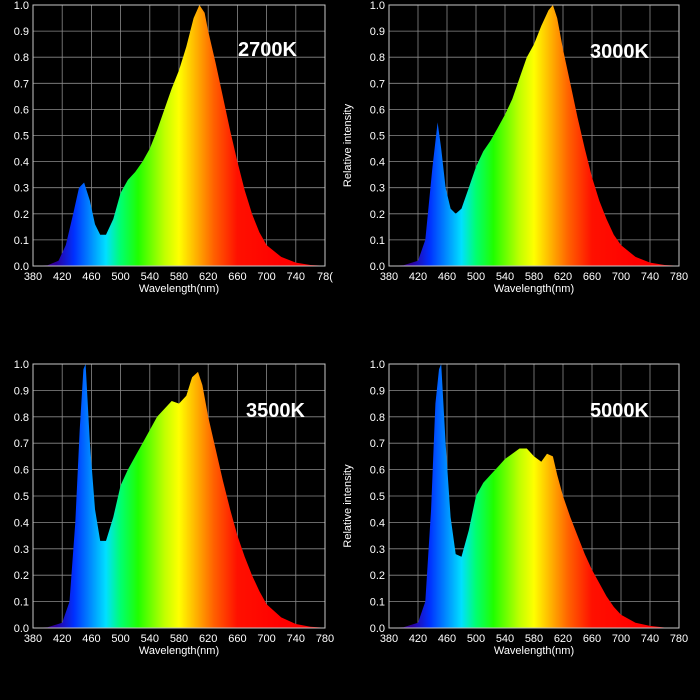 This screenshot has height=700, width=700. Describe the element at coordinates (275, 411) in the screenshot. I see `cct-label: 3500K` at that location.